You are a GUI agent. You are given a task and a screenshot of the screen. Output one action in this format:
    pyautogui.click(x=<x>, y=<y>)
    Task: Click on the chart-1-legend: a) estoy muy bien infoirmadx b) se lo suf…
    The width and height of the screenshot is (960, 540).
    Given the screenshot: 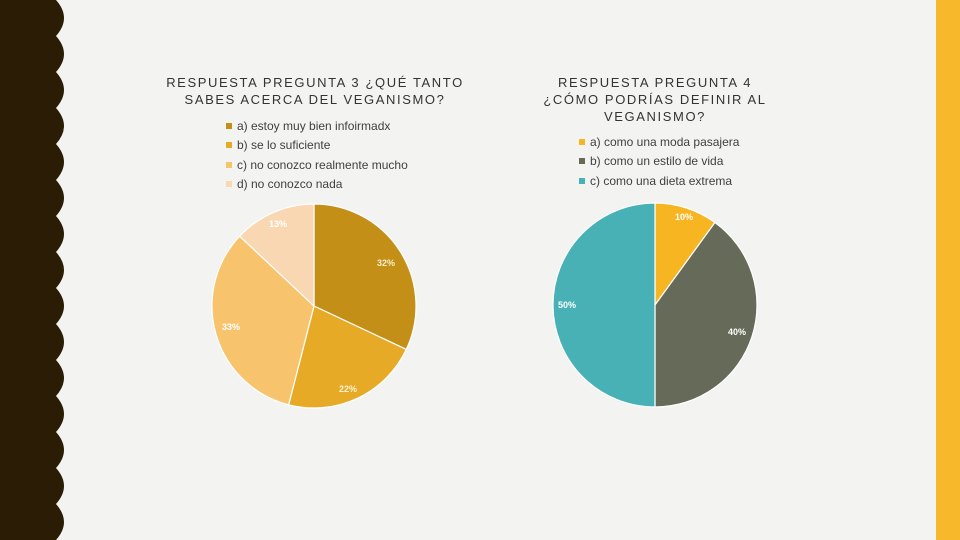 What is the action you would take?
    pyautogui.click(x=317, y=155)
    